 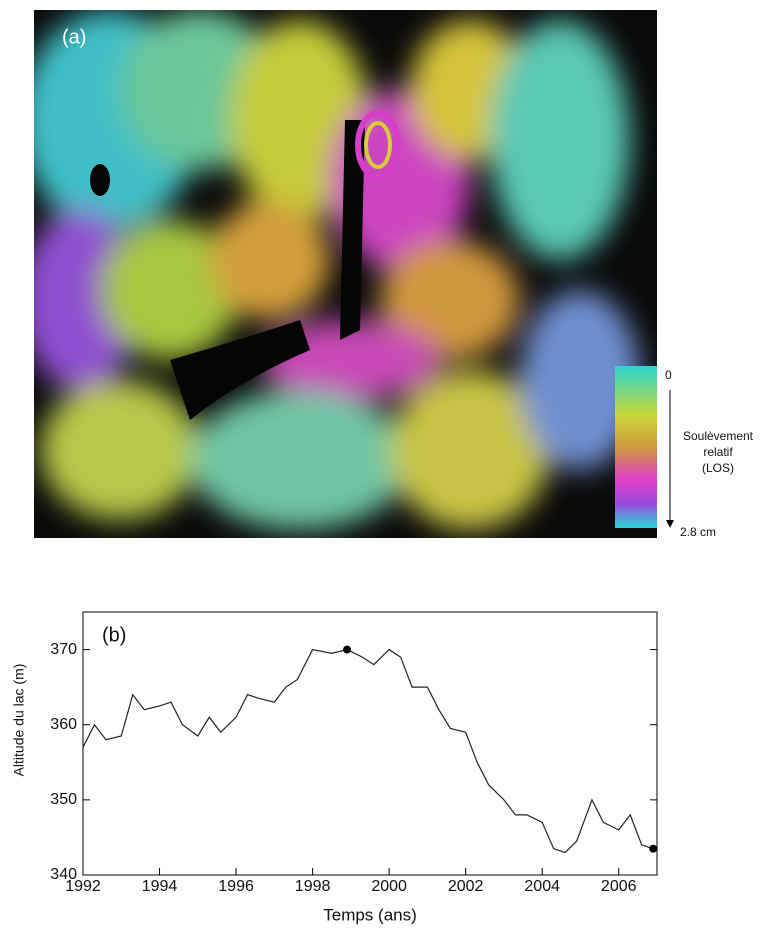 What do you see at coordinates (63, 799) in the screenshot?
I see `y-tick-label: 350` at bounding box center [63, 799].